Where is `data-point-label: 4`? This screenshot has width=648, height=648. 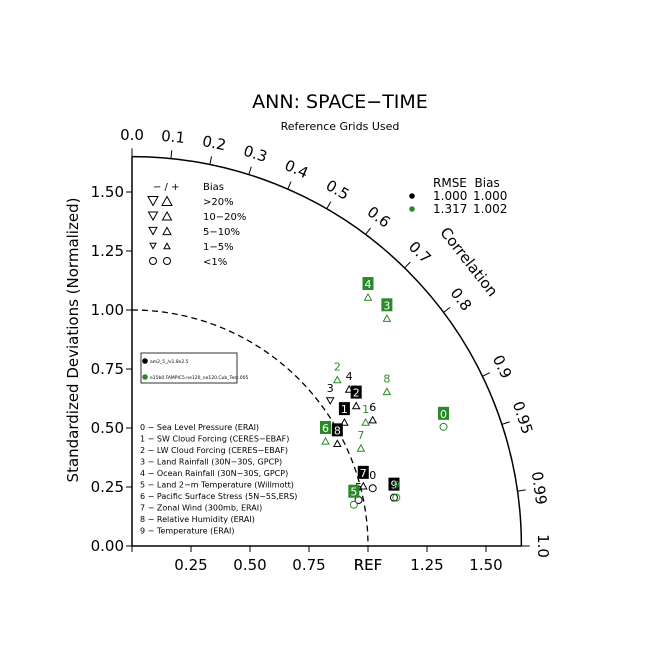
data-point-label: 4 is located at coordinates (349, 376).